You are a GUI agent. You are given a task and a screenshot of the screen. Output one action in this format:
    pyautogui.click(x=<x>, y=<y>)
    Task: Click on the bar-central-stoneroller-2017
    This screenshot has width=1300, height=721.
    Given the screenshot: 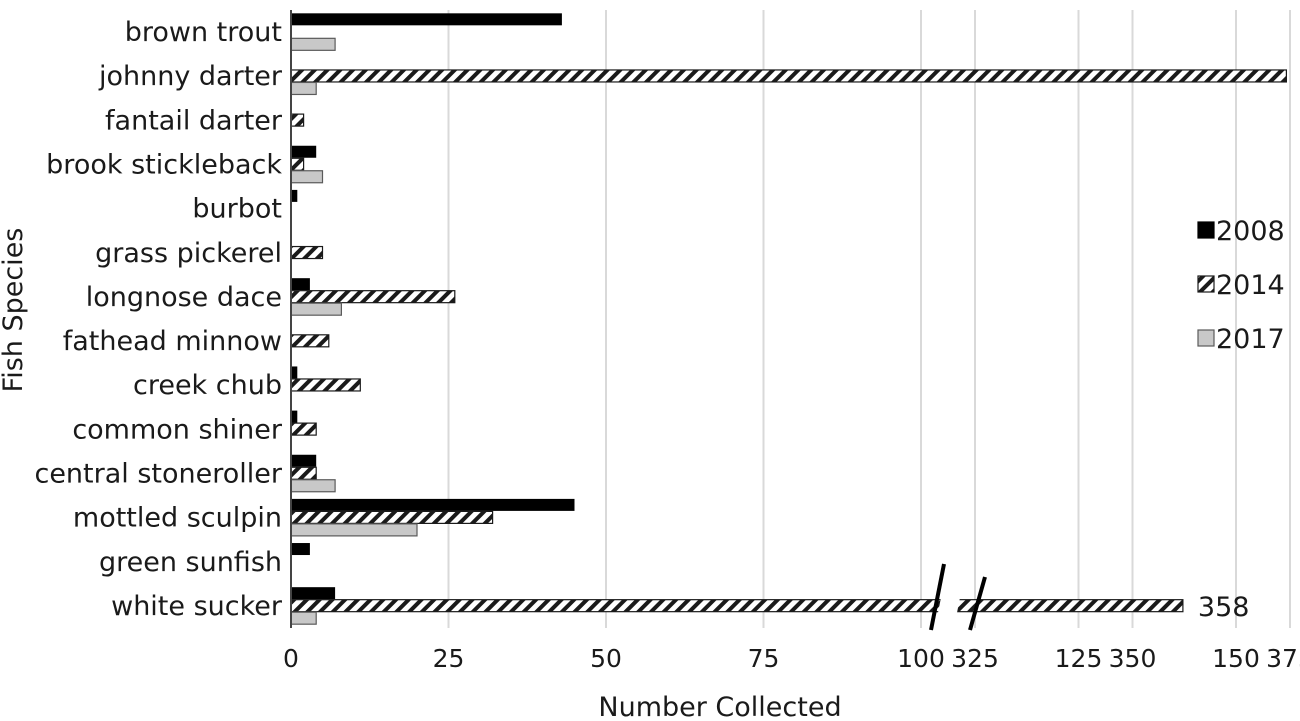 What is the action you would take?
    pyautogui.click(x=313, y=486)
    